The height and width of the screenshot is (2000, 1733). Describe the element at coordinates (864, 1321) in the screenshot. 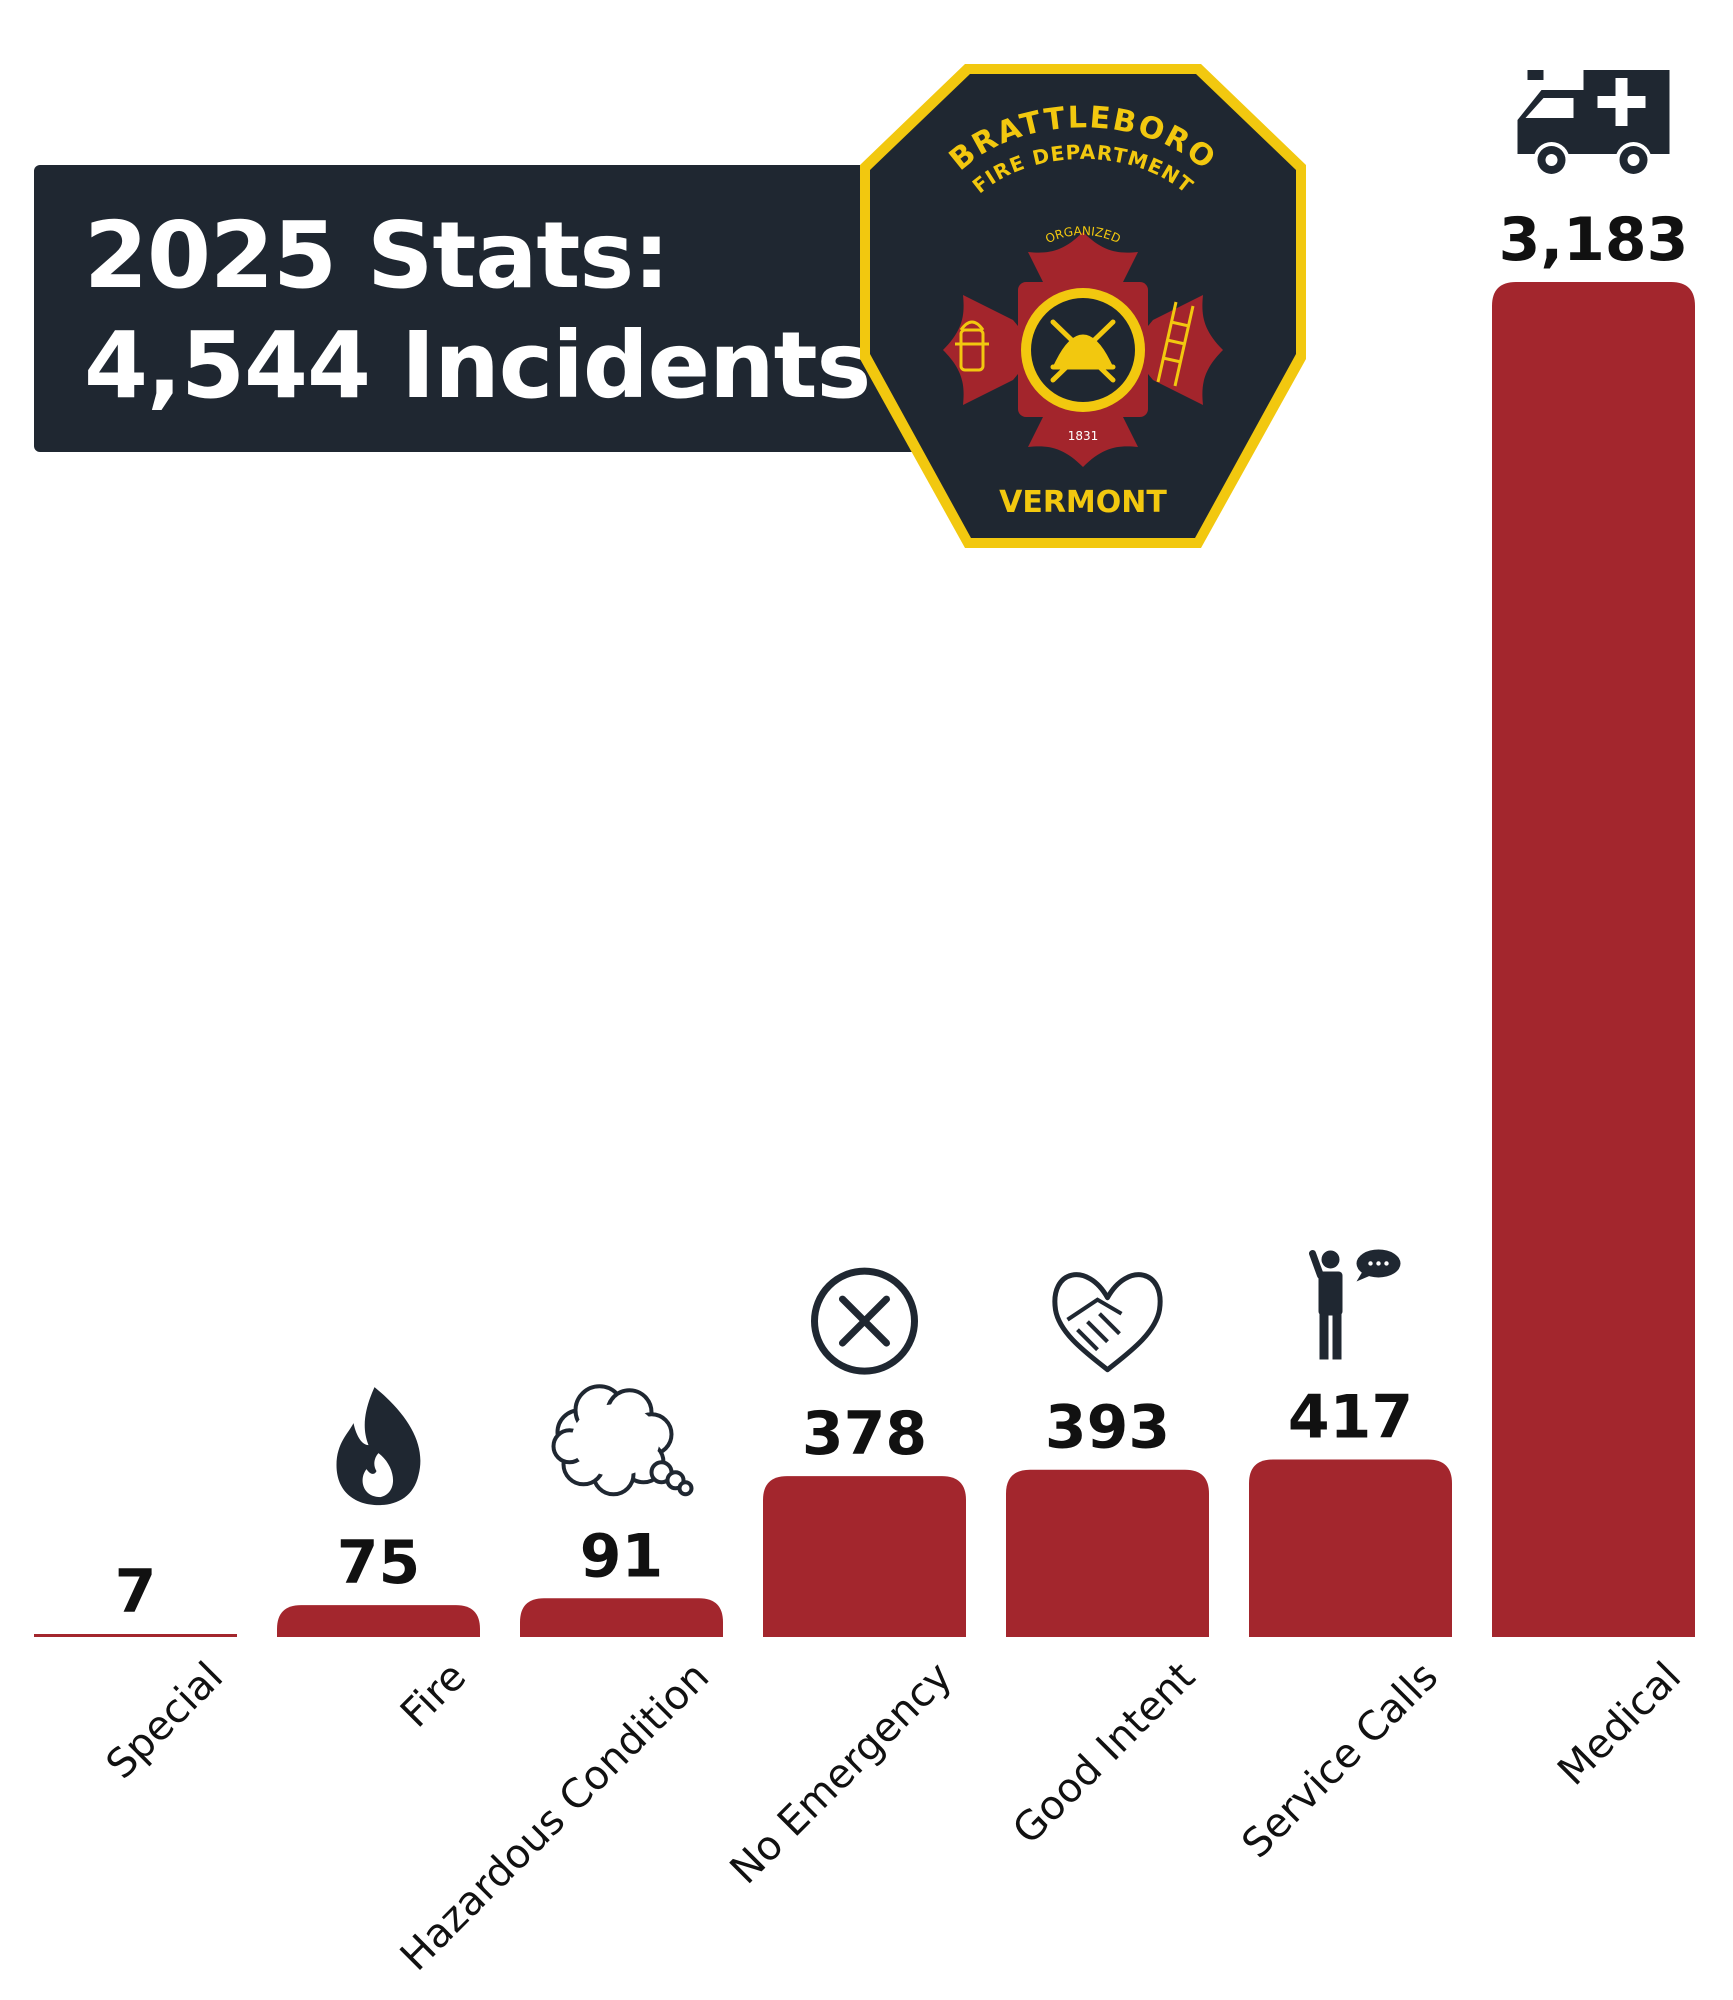

I see `circle-x-icon` at that location.